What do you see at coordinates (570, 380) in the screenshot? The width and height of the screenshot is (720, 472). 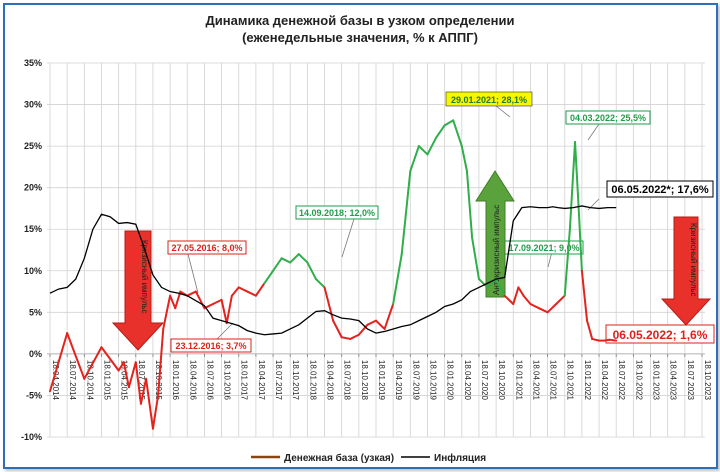 I see `x-tick-label: 18.10.2021` at bounding box center [570, 380].